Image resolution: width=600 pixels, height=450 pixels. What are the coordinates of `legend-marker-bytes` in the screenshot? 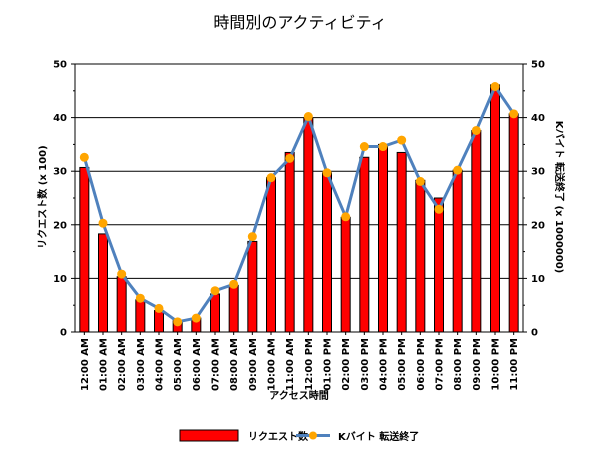 It's located at (313, 435).